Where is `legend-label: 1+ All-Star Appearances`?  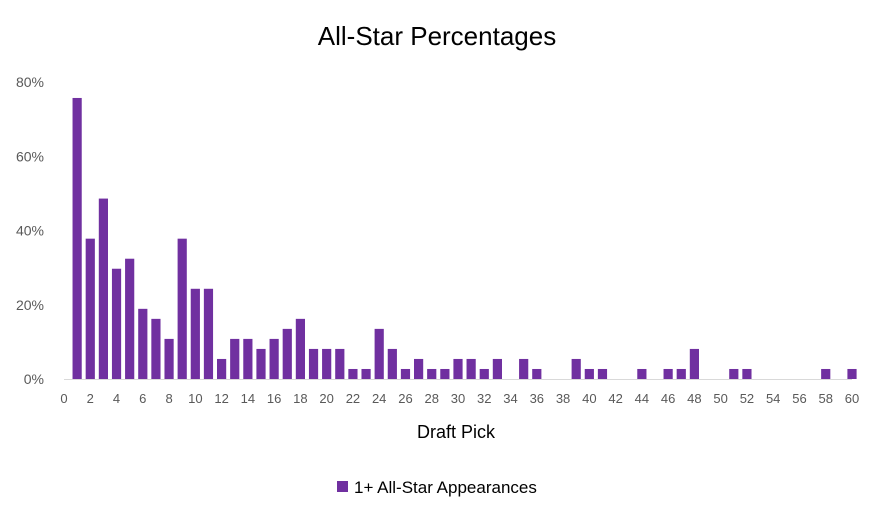
legend-label: 1+ All-Star Appearances is located at coordinates (445, 487).